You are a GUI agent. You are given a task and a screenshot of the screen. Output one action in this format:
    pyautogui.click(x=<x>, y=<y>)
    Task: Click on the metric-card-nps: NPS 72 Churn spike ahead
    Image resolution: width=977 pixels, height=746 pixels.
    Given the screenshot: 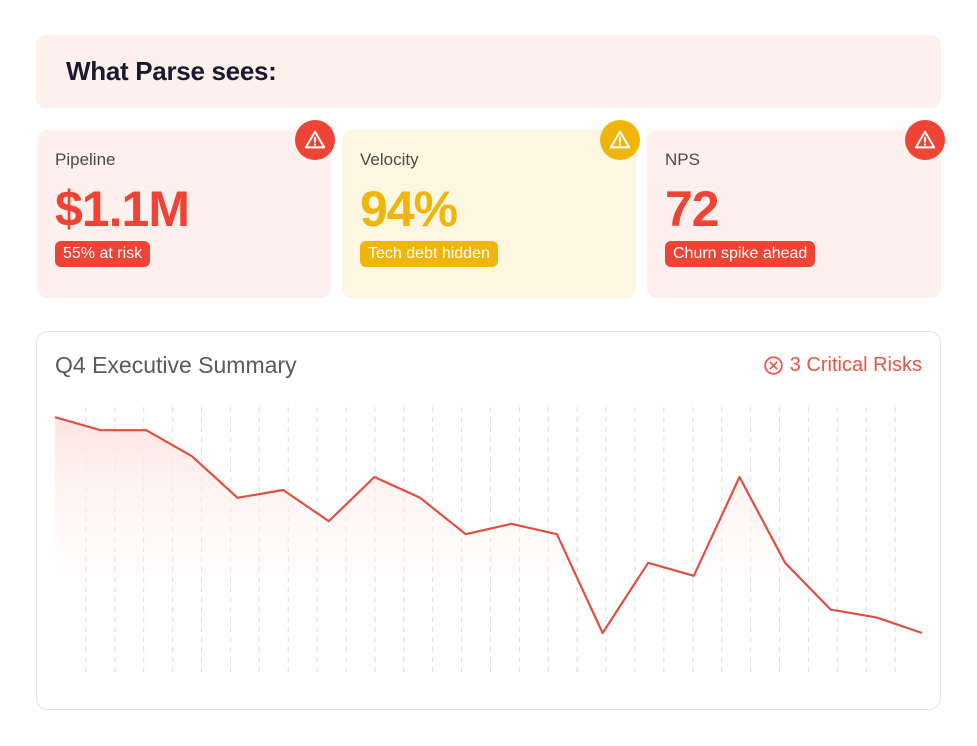 What is the action you would take?
    pyautogui.click(x=796, y=209)
    